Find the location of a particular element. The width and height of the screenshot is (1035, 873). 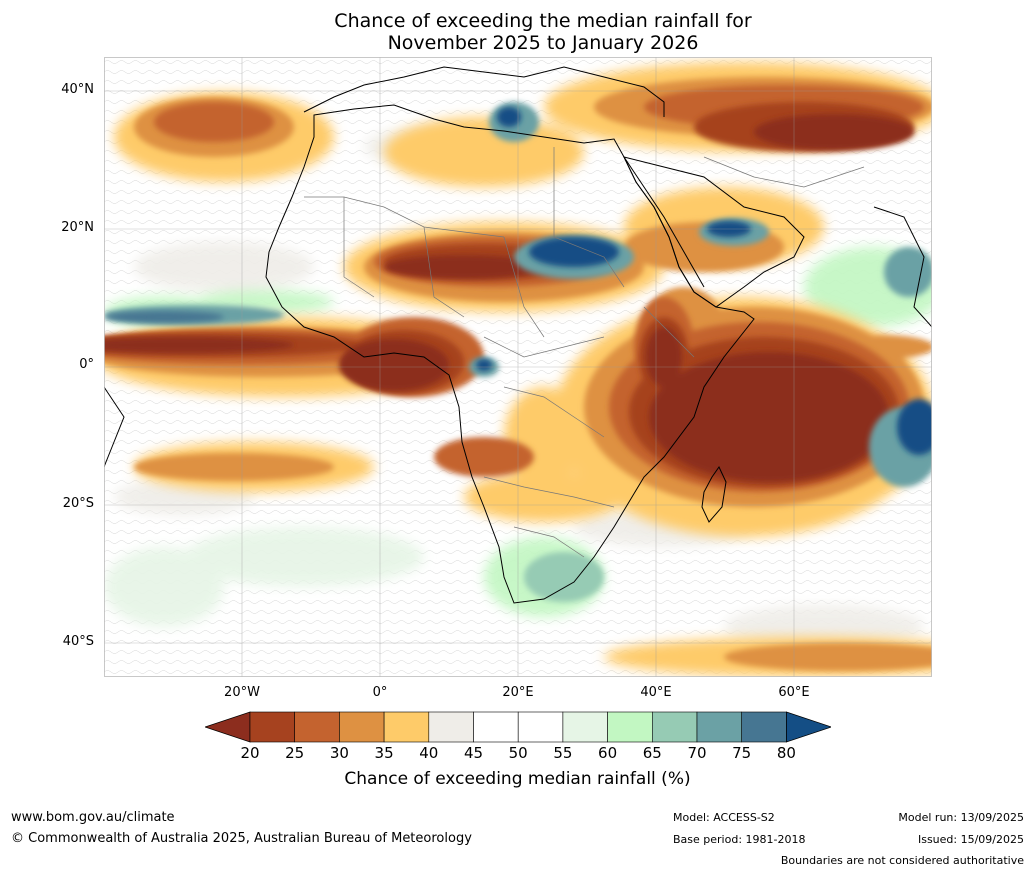

lat-label-0: 0° is located at coordinates (86, 364).